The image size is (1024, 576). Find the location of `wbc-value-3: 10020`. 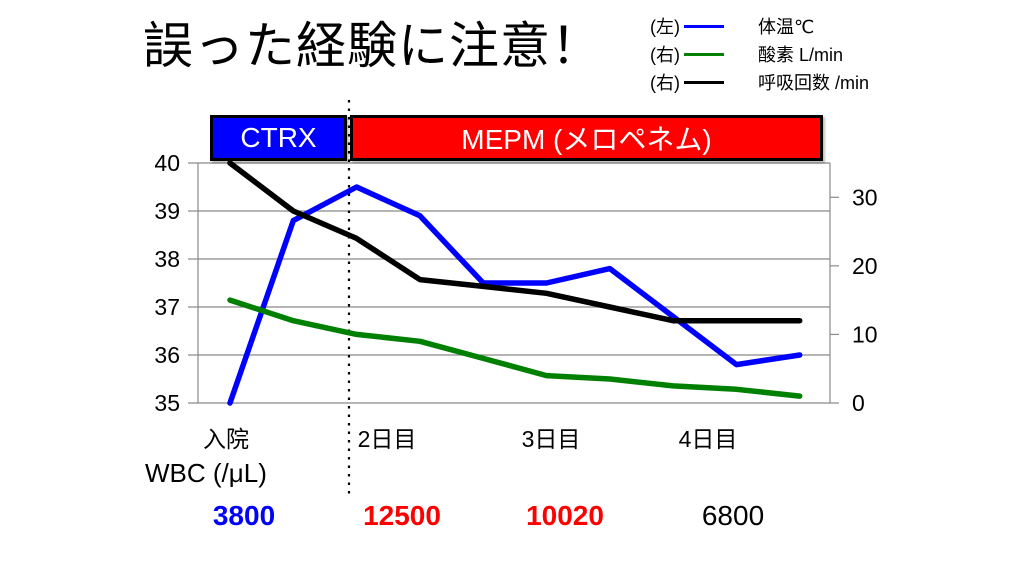

wbc-value-3: 10020 is located at coordinates (565, 515).